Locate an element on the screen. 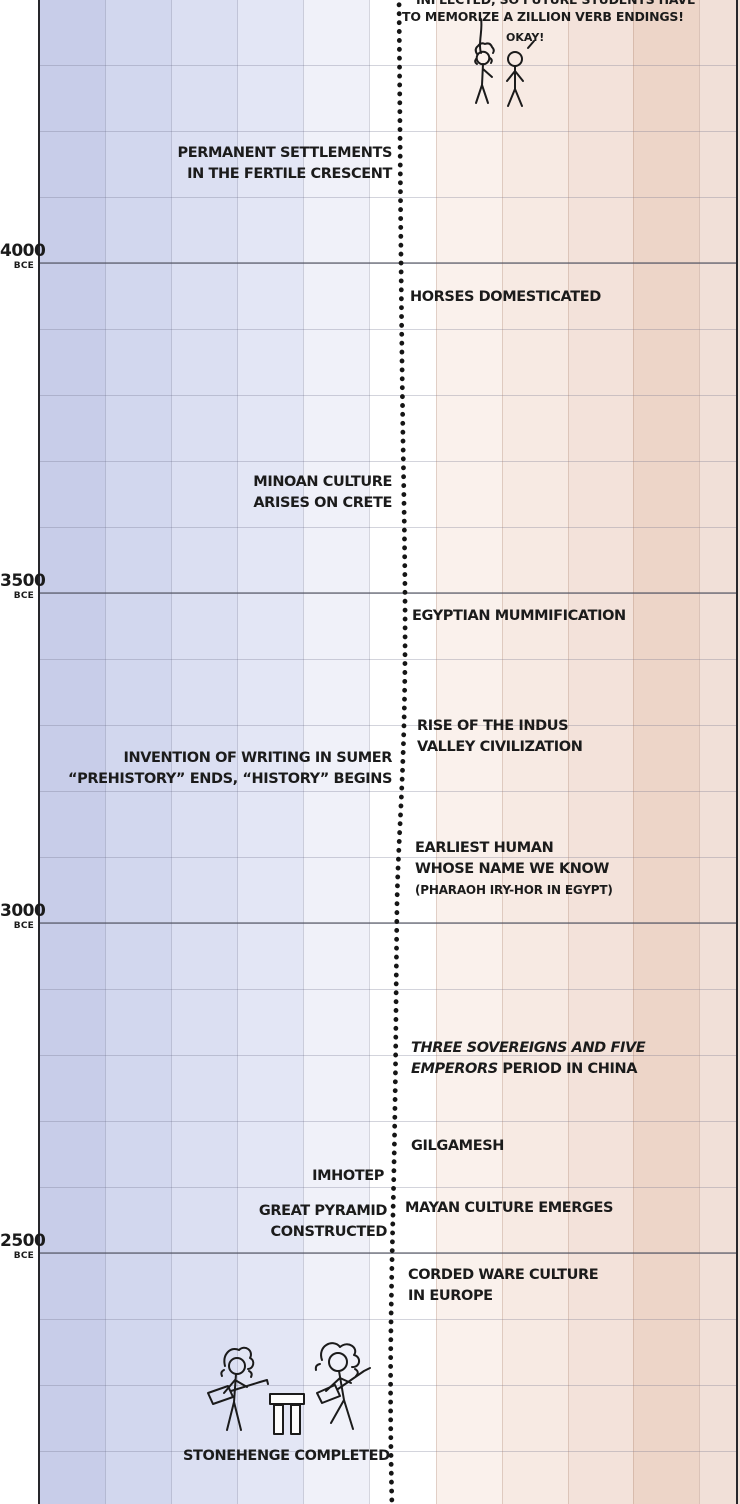  guitarist-left-figure is located at coordinates (238, 1388).